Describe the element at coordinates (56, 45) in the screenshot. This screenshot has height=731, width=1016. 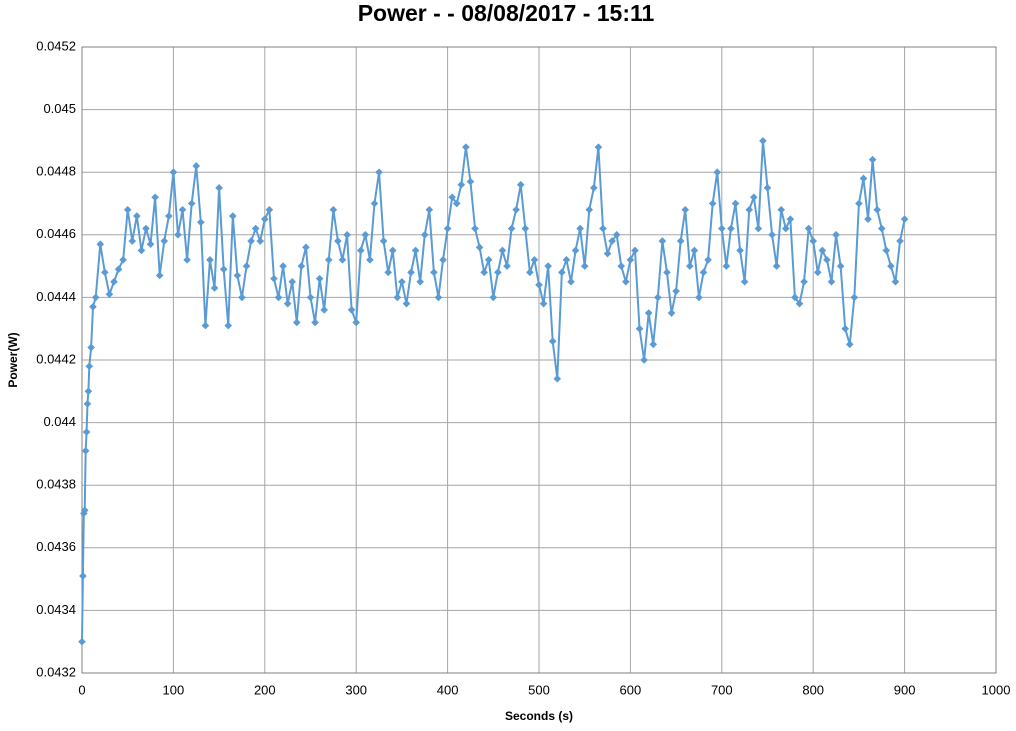
I see `y-tick-label: 0.0452` at that location.